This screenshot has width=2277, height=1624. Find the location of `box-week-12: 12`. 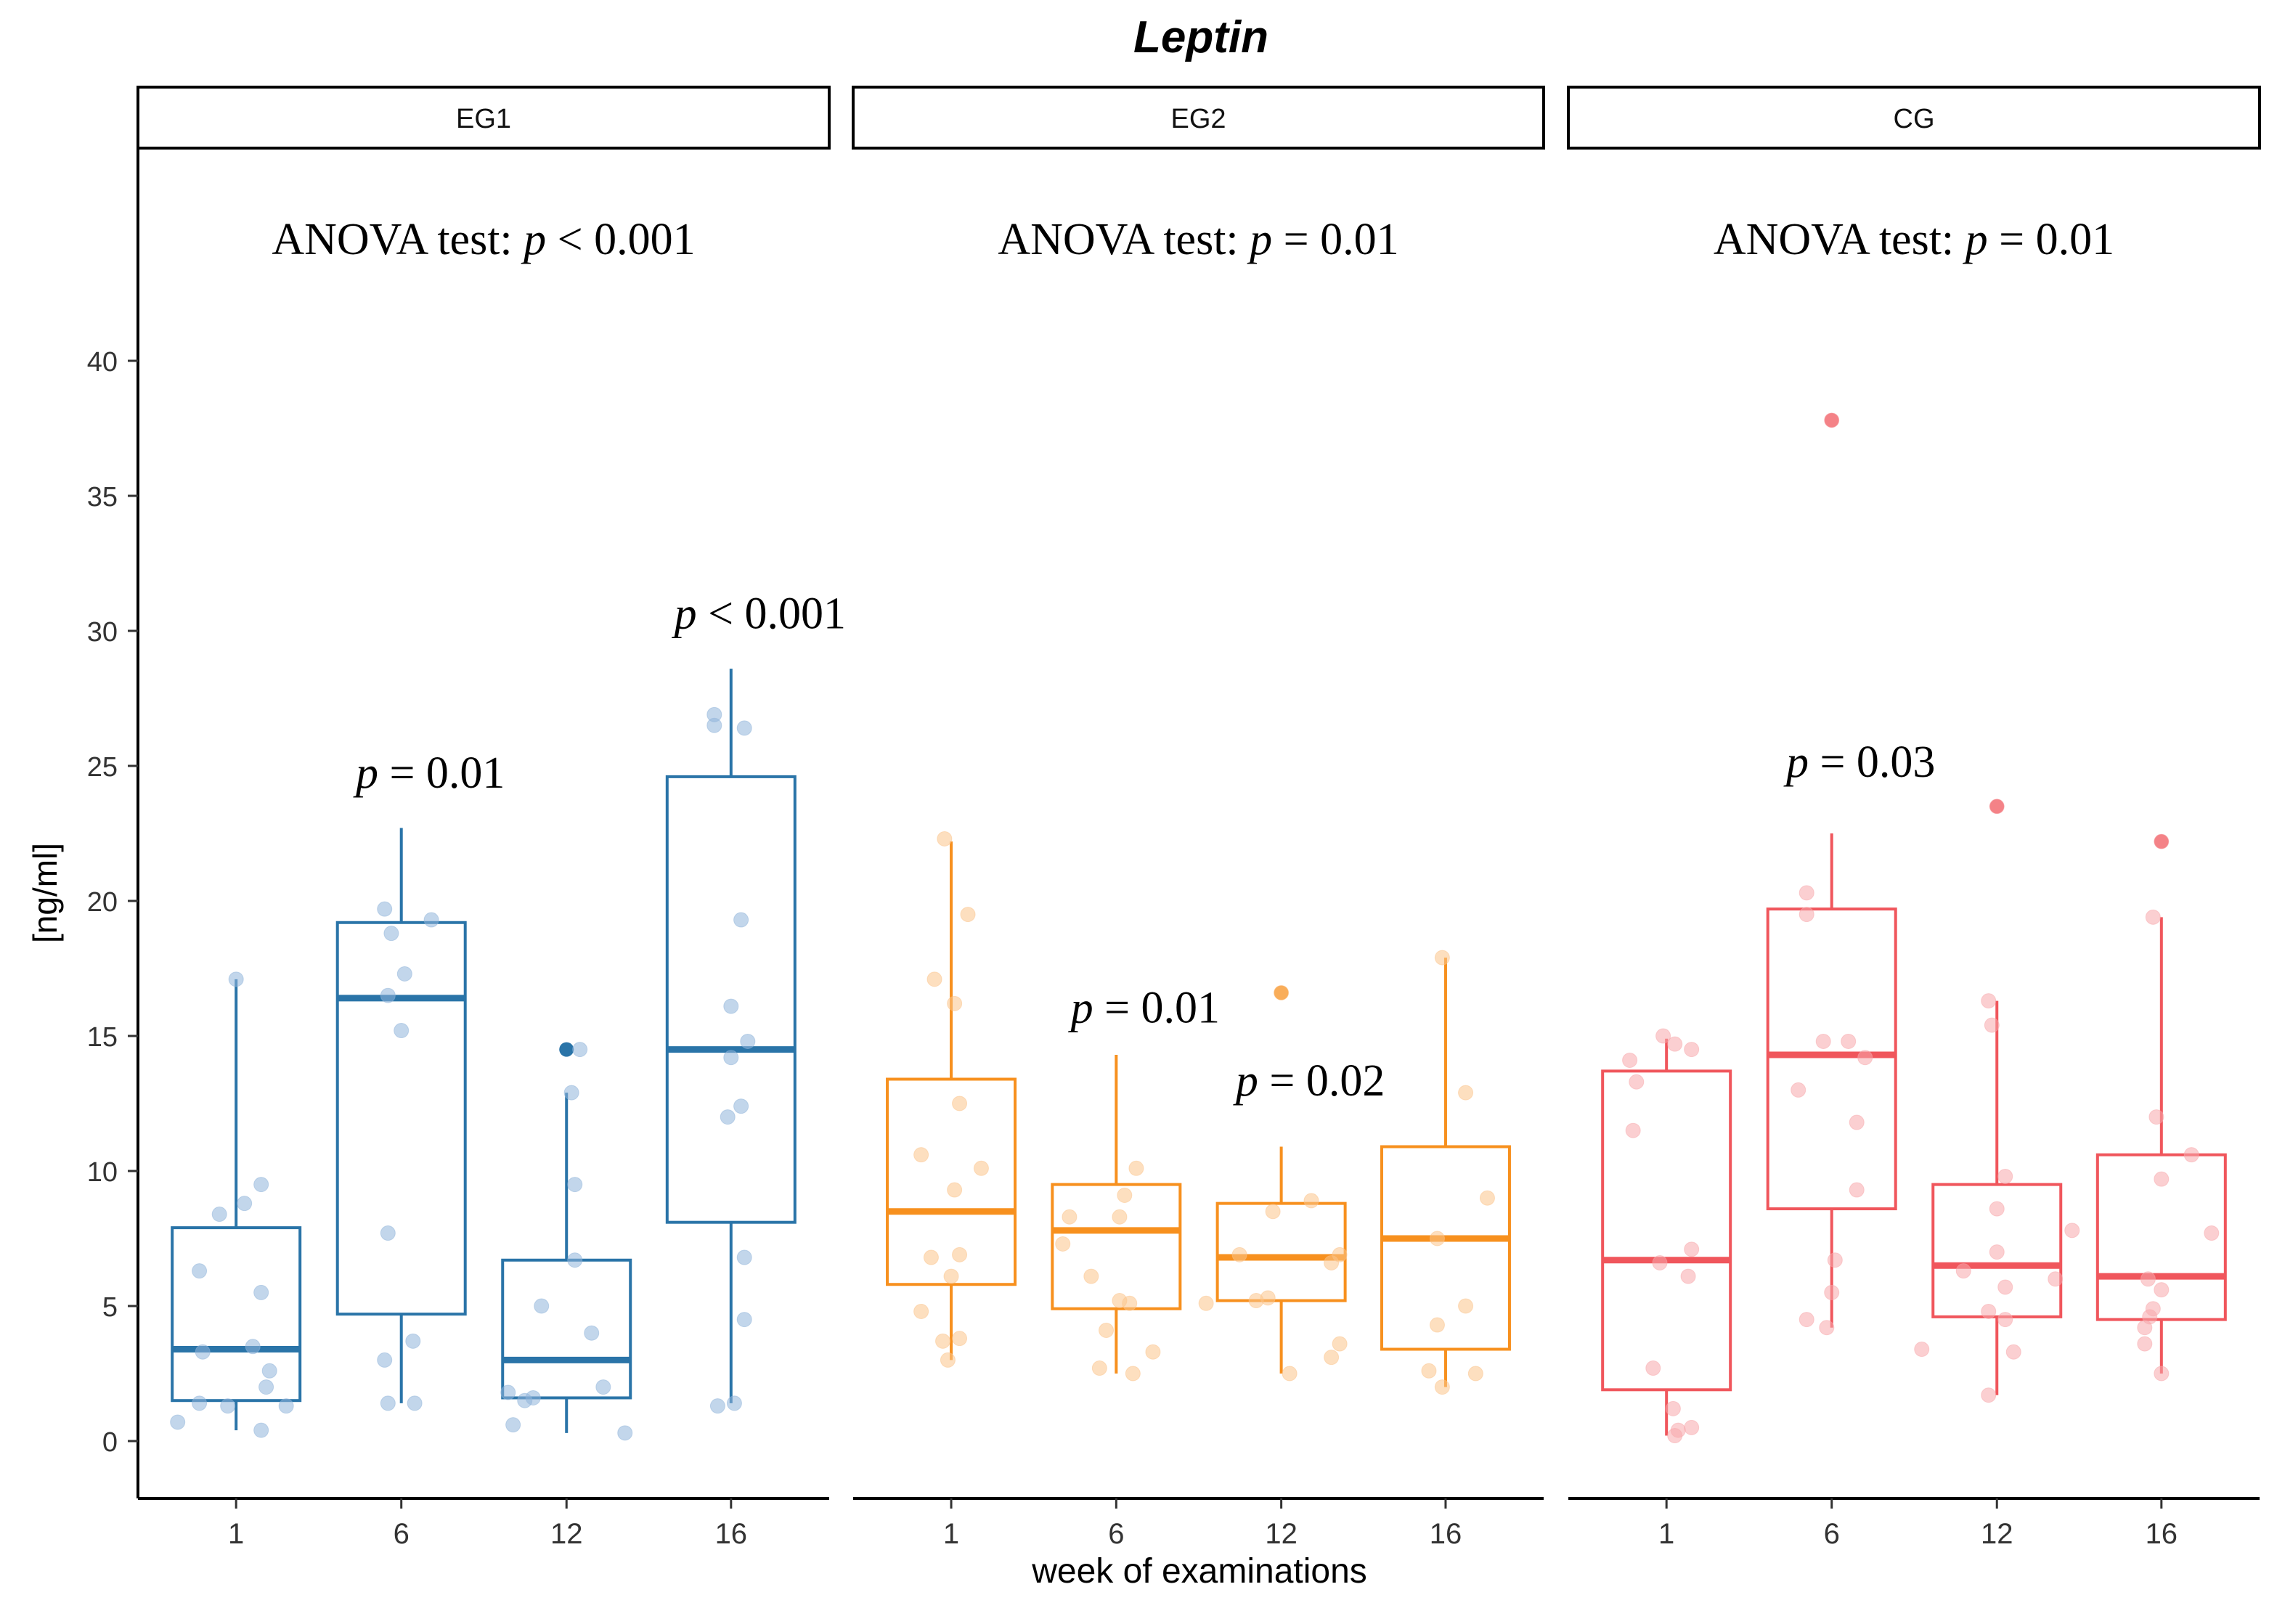

box-week-12: 12 is located at coordinates (566, 1296).